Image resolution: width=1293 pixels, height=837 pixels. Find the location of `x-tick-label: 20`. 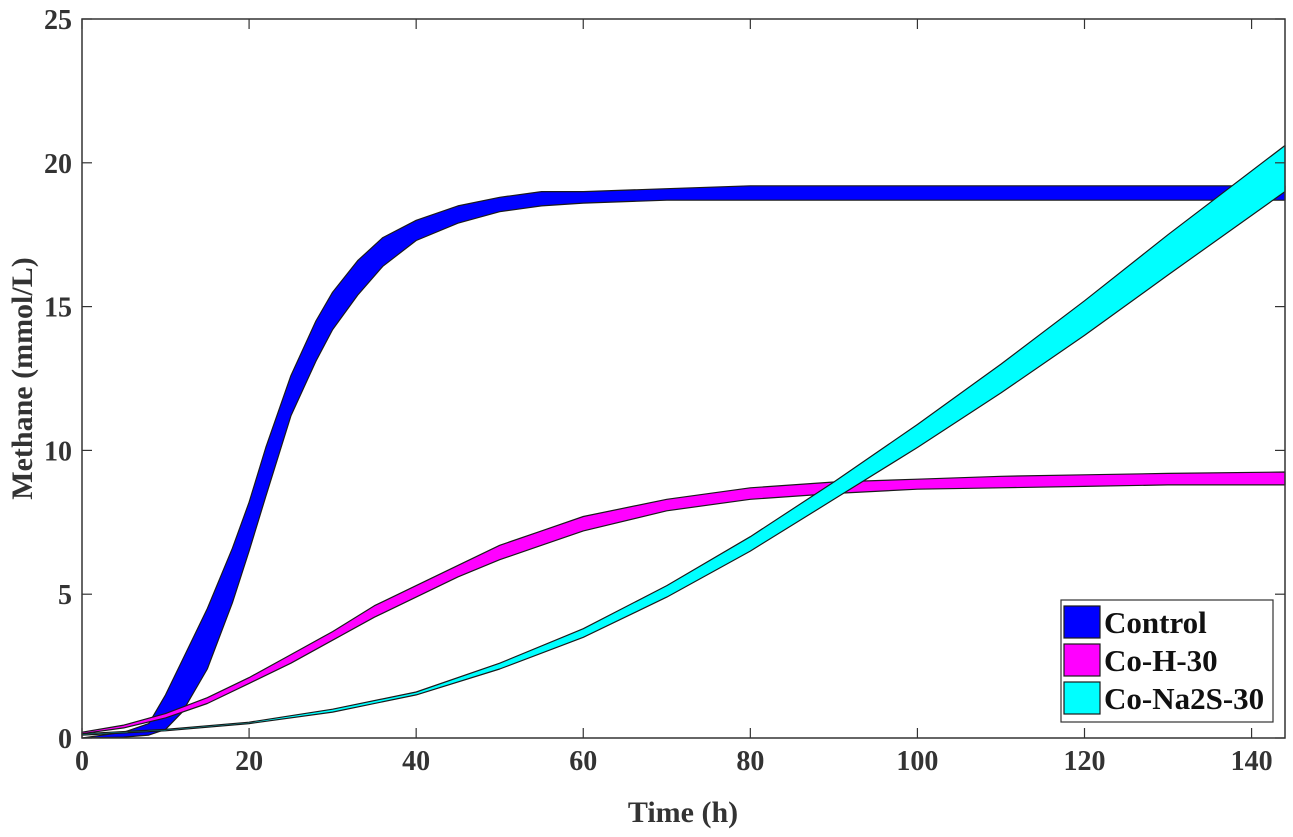

x-tick-label: 20 is located at coordinates (249, 761).